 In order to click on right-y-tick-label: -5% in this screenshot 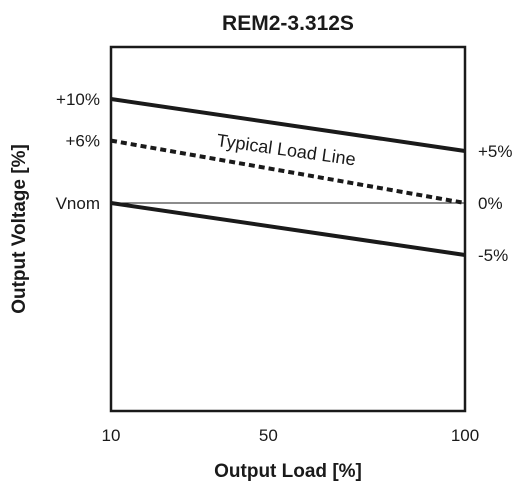, I will do `click(493, 255)`.